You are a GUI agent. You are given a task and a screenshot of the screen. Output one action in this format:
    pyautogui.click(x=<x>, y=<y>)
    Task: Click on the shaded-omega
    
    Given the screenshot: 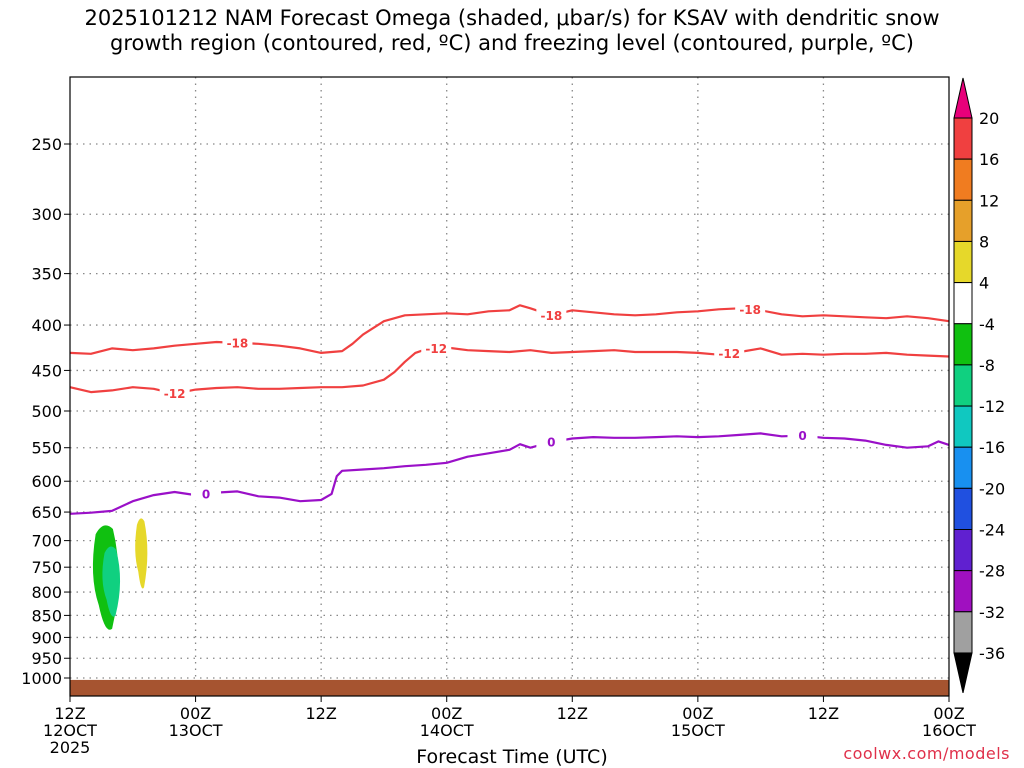 What is the action you would take?
    pyautogui.click(x=120, y=574)
    